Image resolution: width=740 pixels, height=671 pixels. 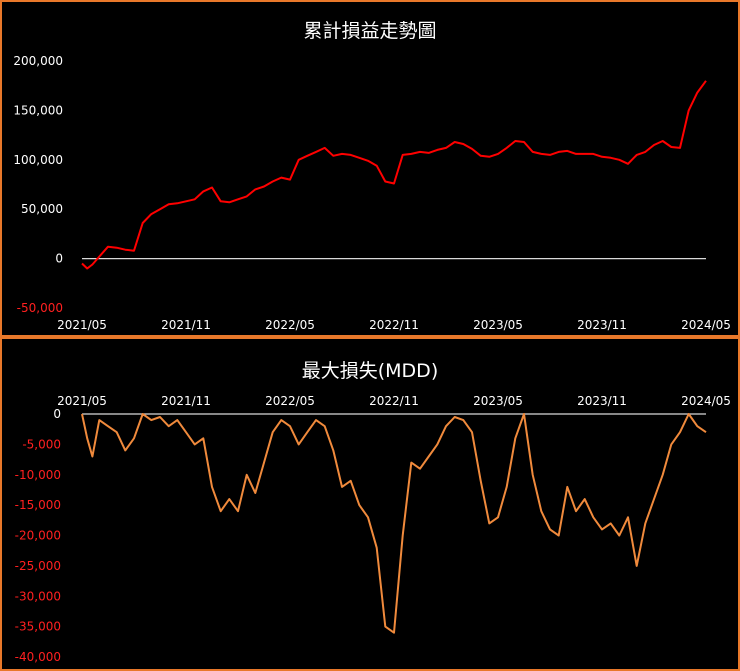 I want to click on mdd-title: 最大損失(MDD), so click(x=370, y=371).